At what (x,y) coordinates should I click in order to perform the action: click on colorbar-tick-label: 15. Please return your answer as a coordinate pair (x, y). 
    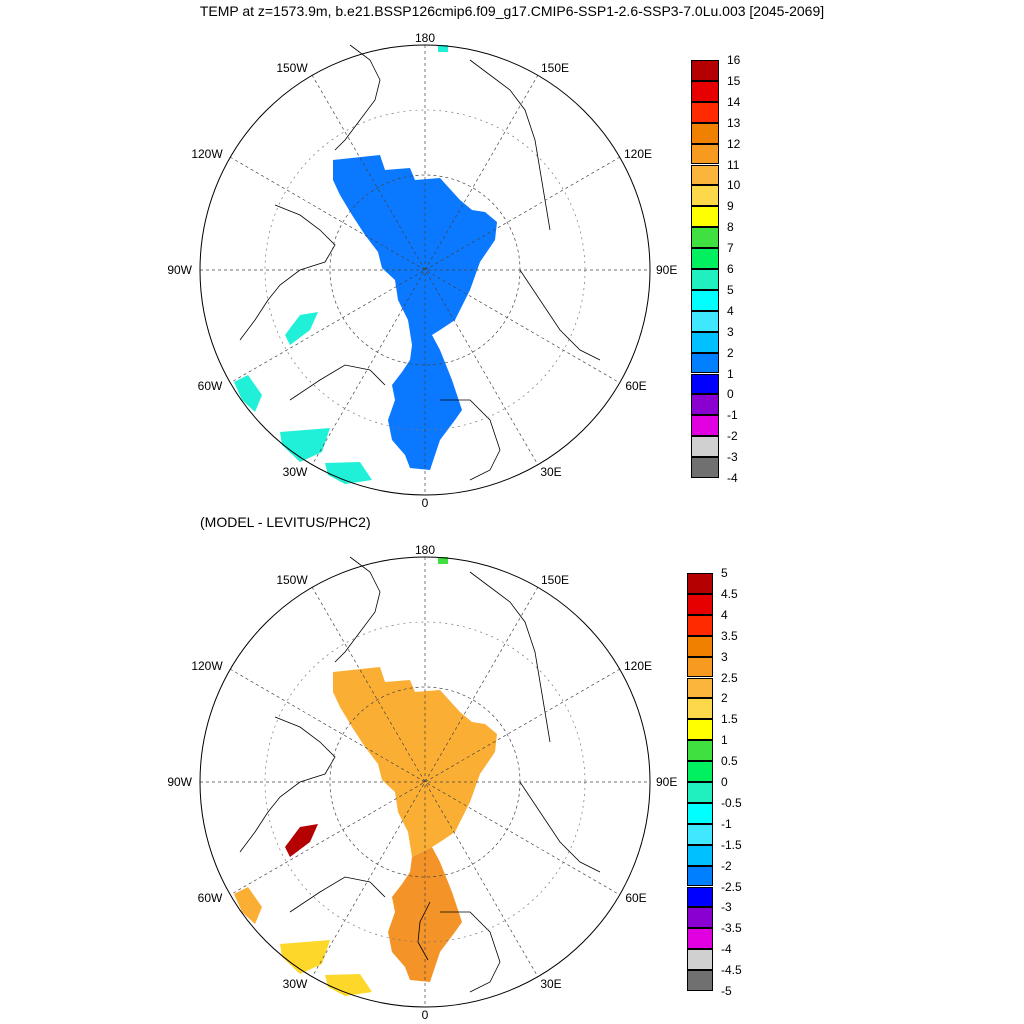
    Looking at the image, I should click on (734, 80).